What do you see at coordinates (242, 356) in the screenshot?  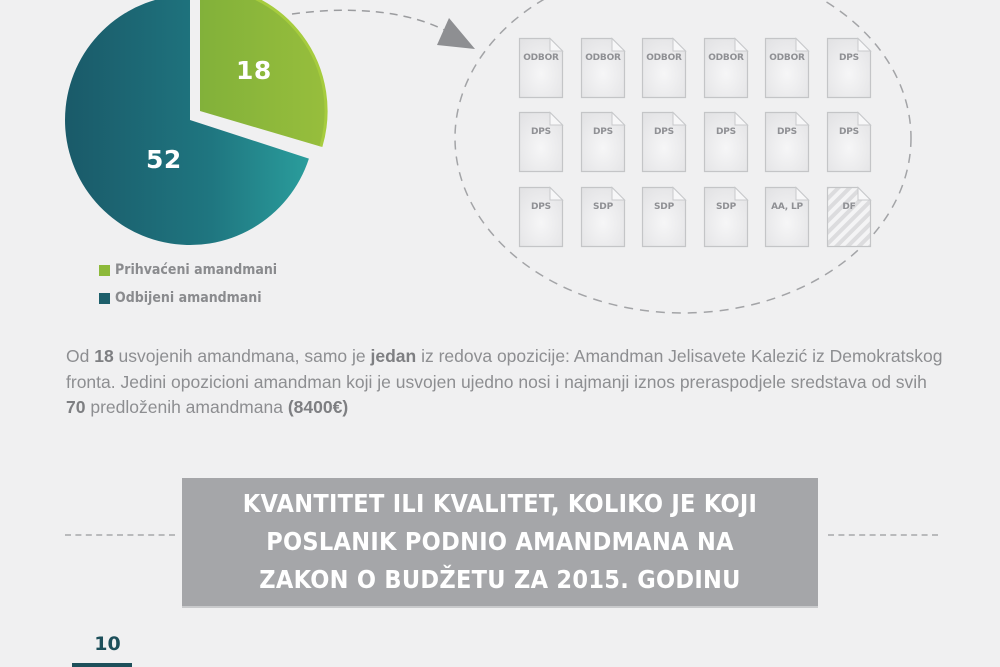 I see `paragraph-text: usvojenih amandmana, samo je` at bounding box center [242, 356].